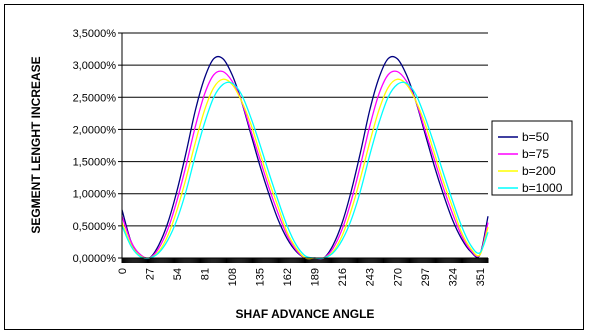 Image resolution: width=589 pixels, height=336 pixels. I want to click on x-tick-label: 54, so click(178, 274).